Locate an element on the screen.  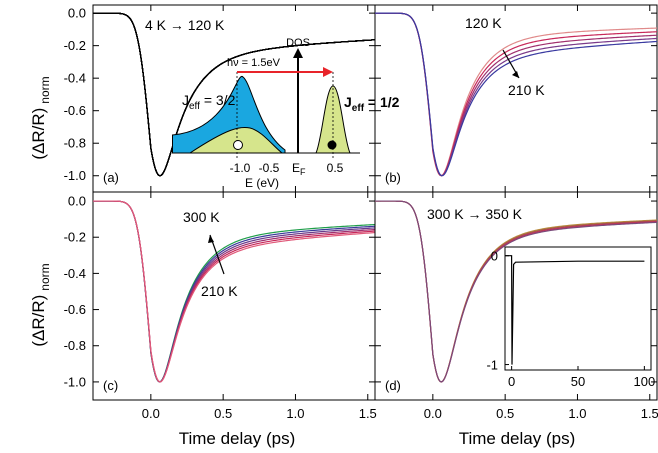
inset-x-tick-label: 50 is located at coordinates (578, 381).